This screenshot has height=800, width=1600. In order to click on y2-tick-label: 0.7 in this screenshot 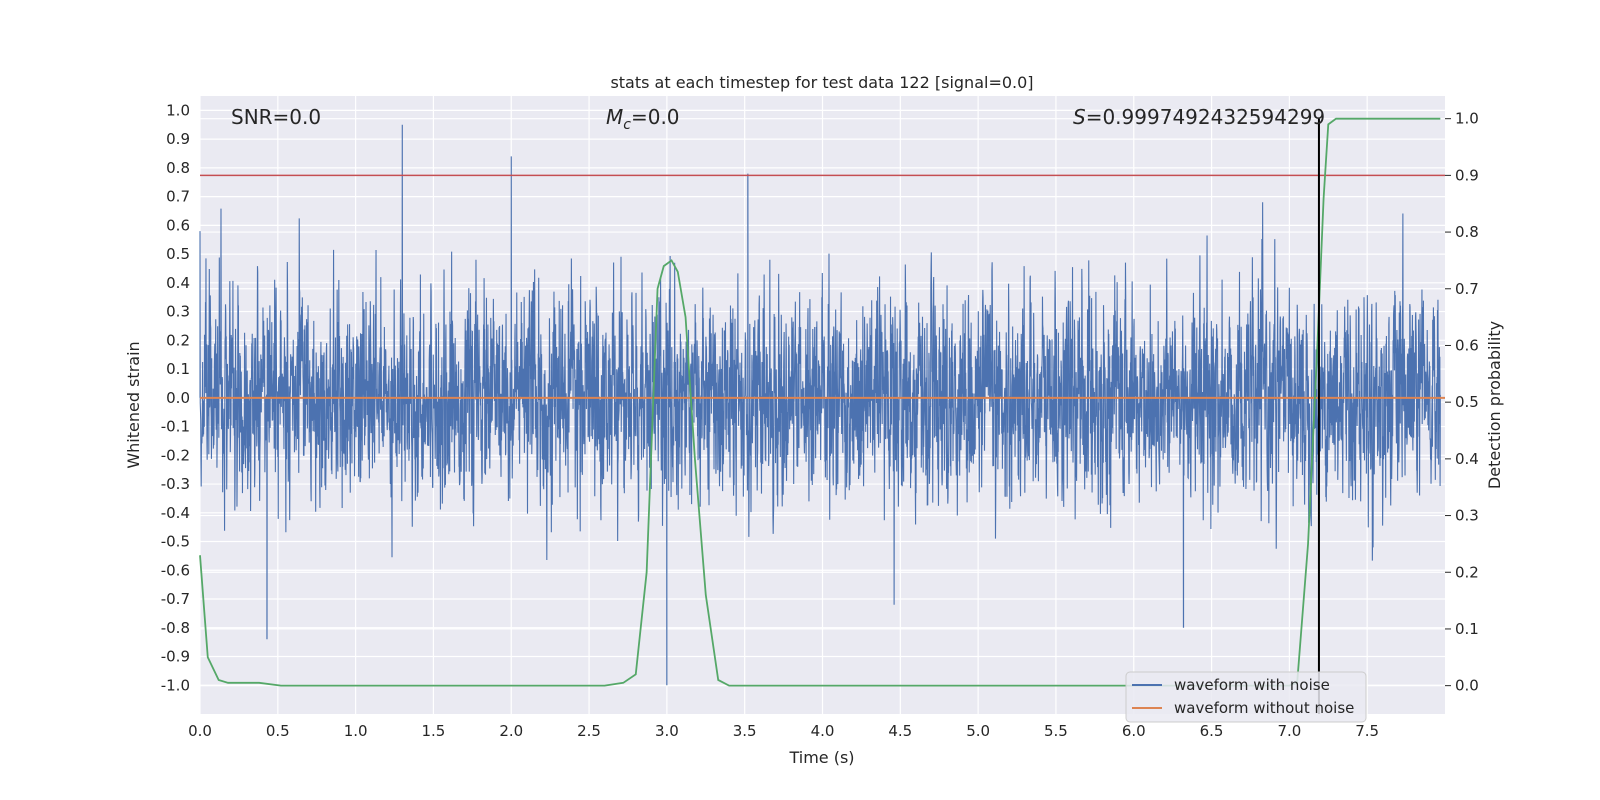, I will do `click(1467, 289)`.